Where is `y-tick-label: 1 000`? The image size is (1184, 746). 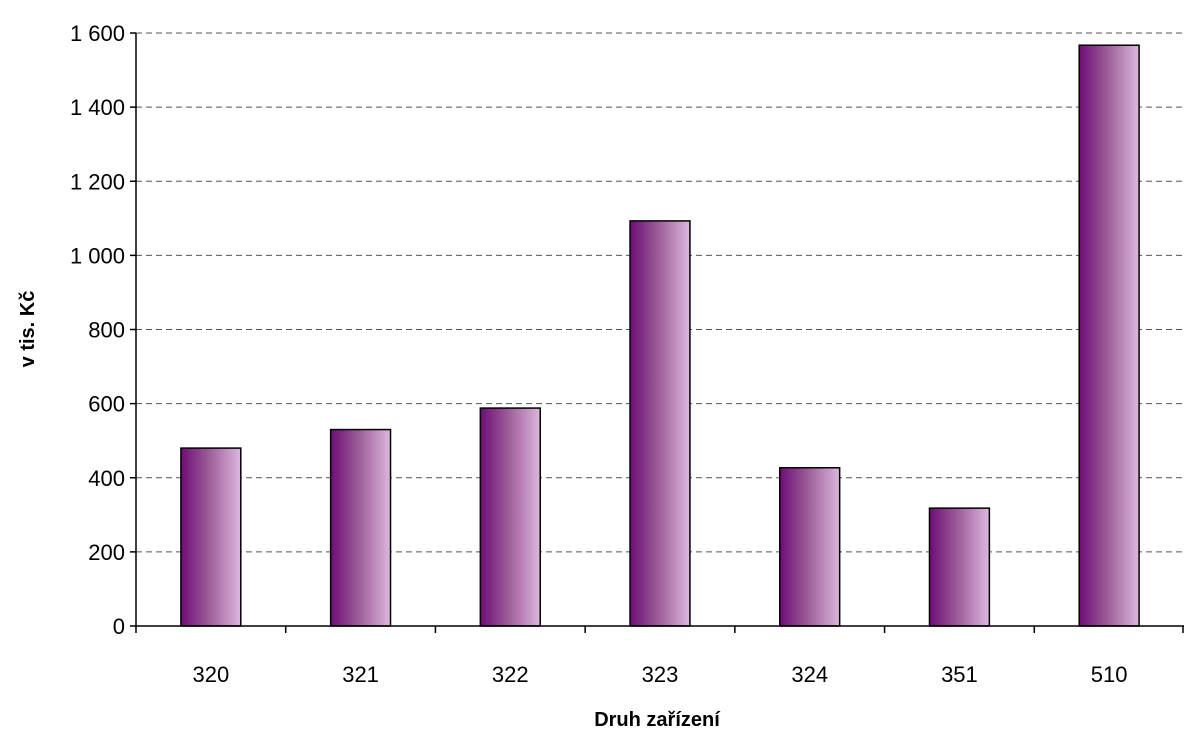 y-tick-label: 1 000 is located at coordinates (97, 255).